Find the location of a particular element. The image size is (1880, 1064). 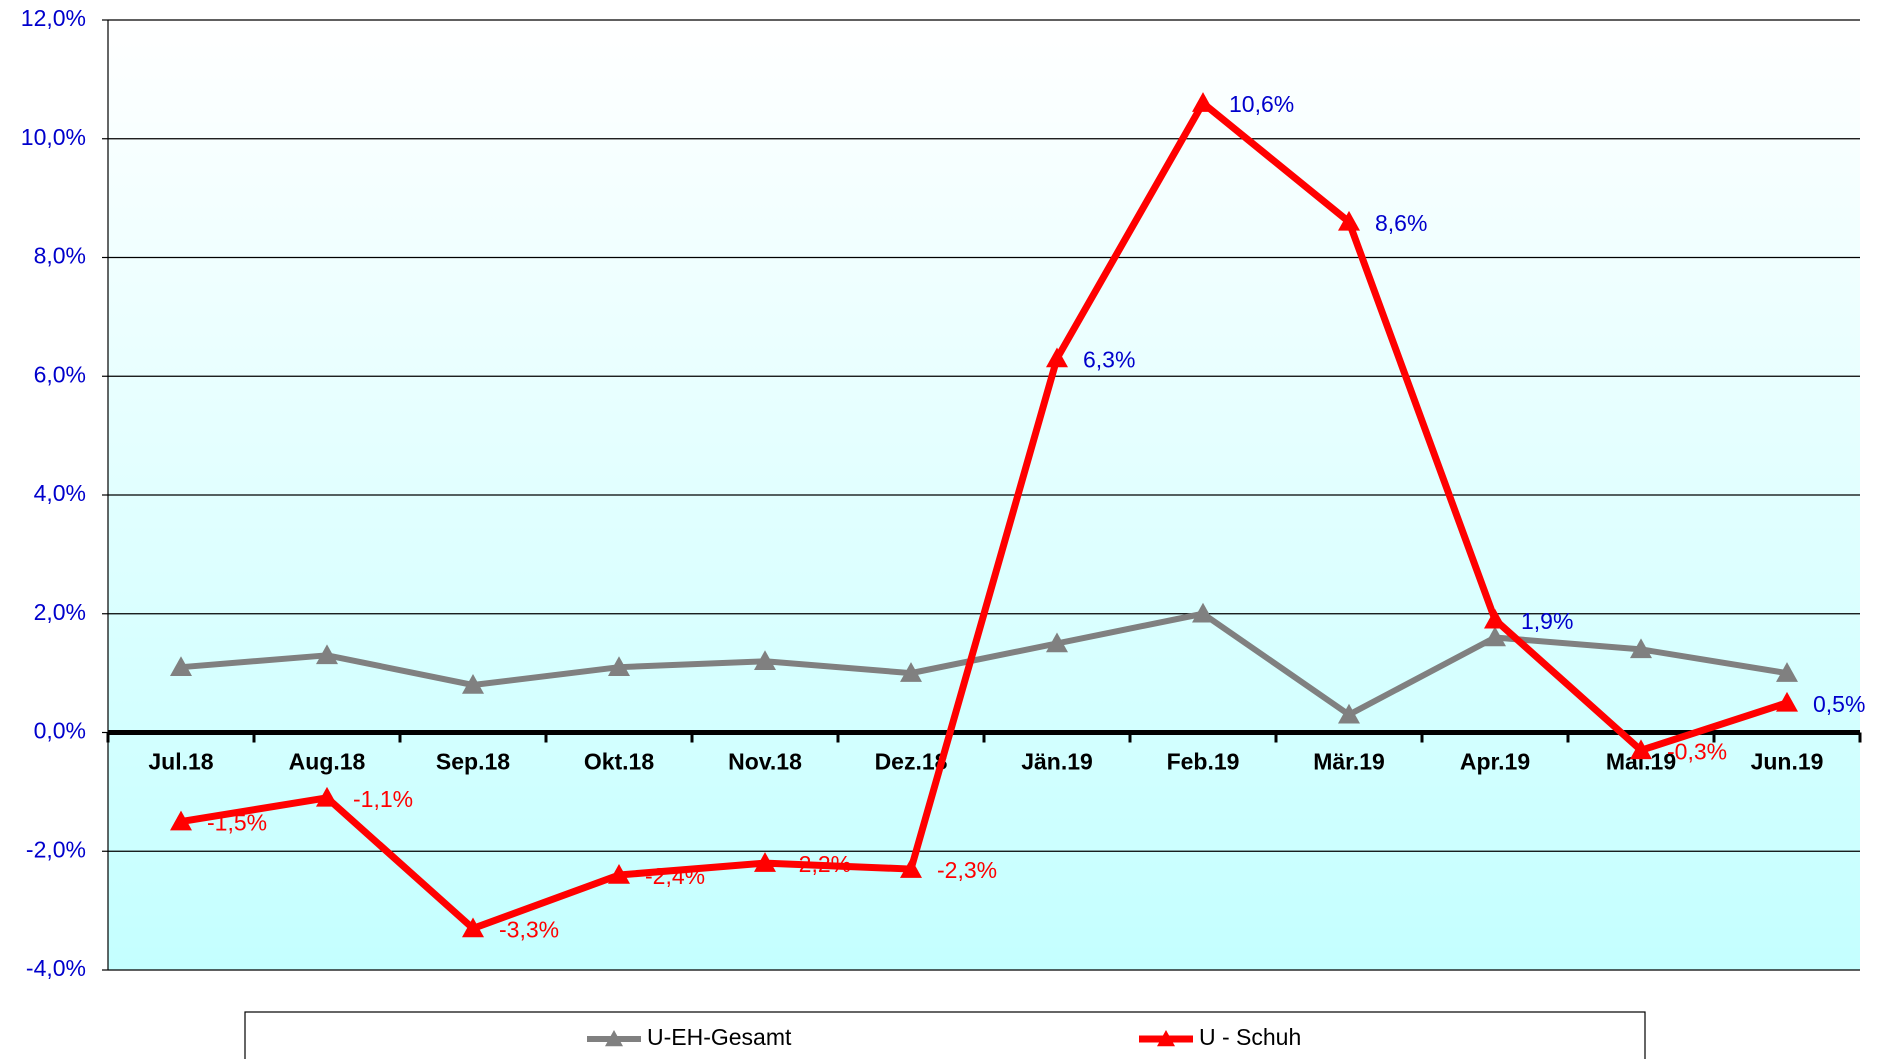

data-label: -1,5% is located at coordinates (237, 823).